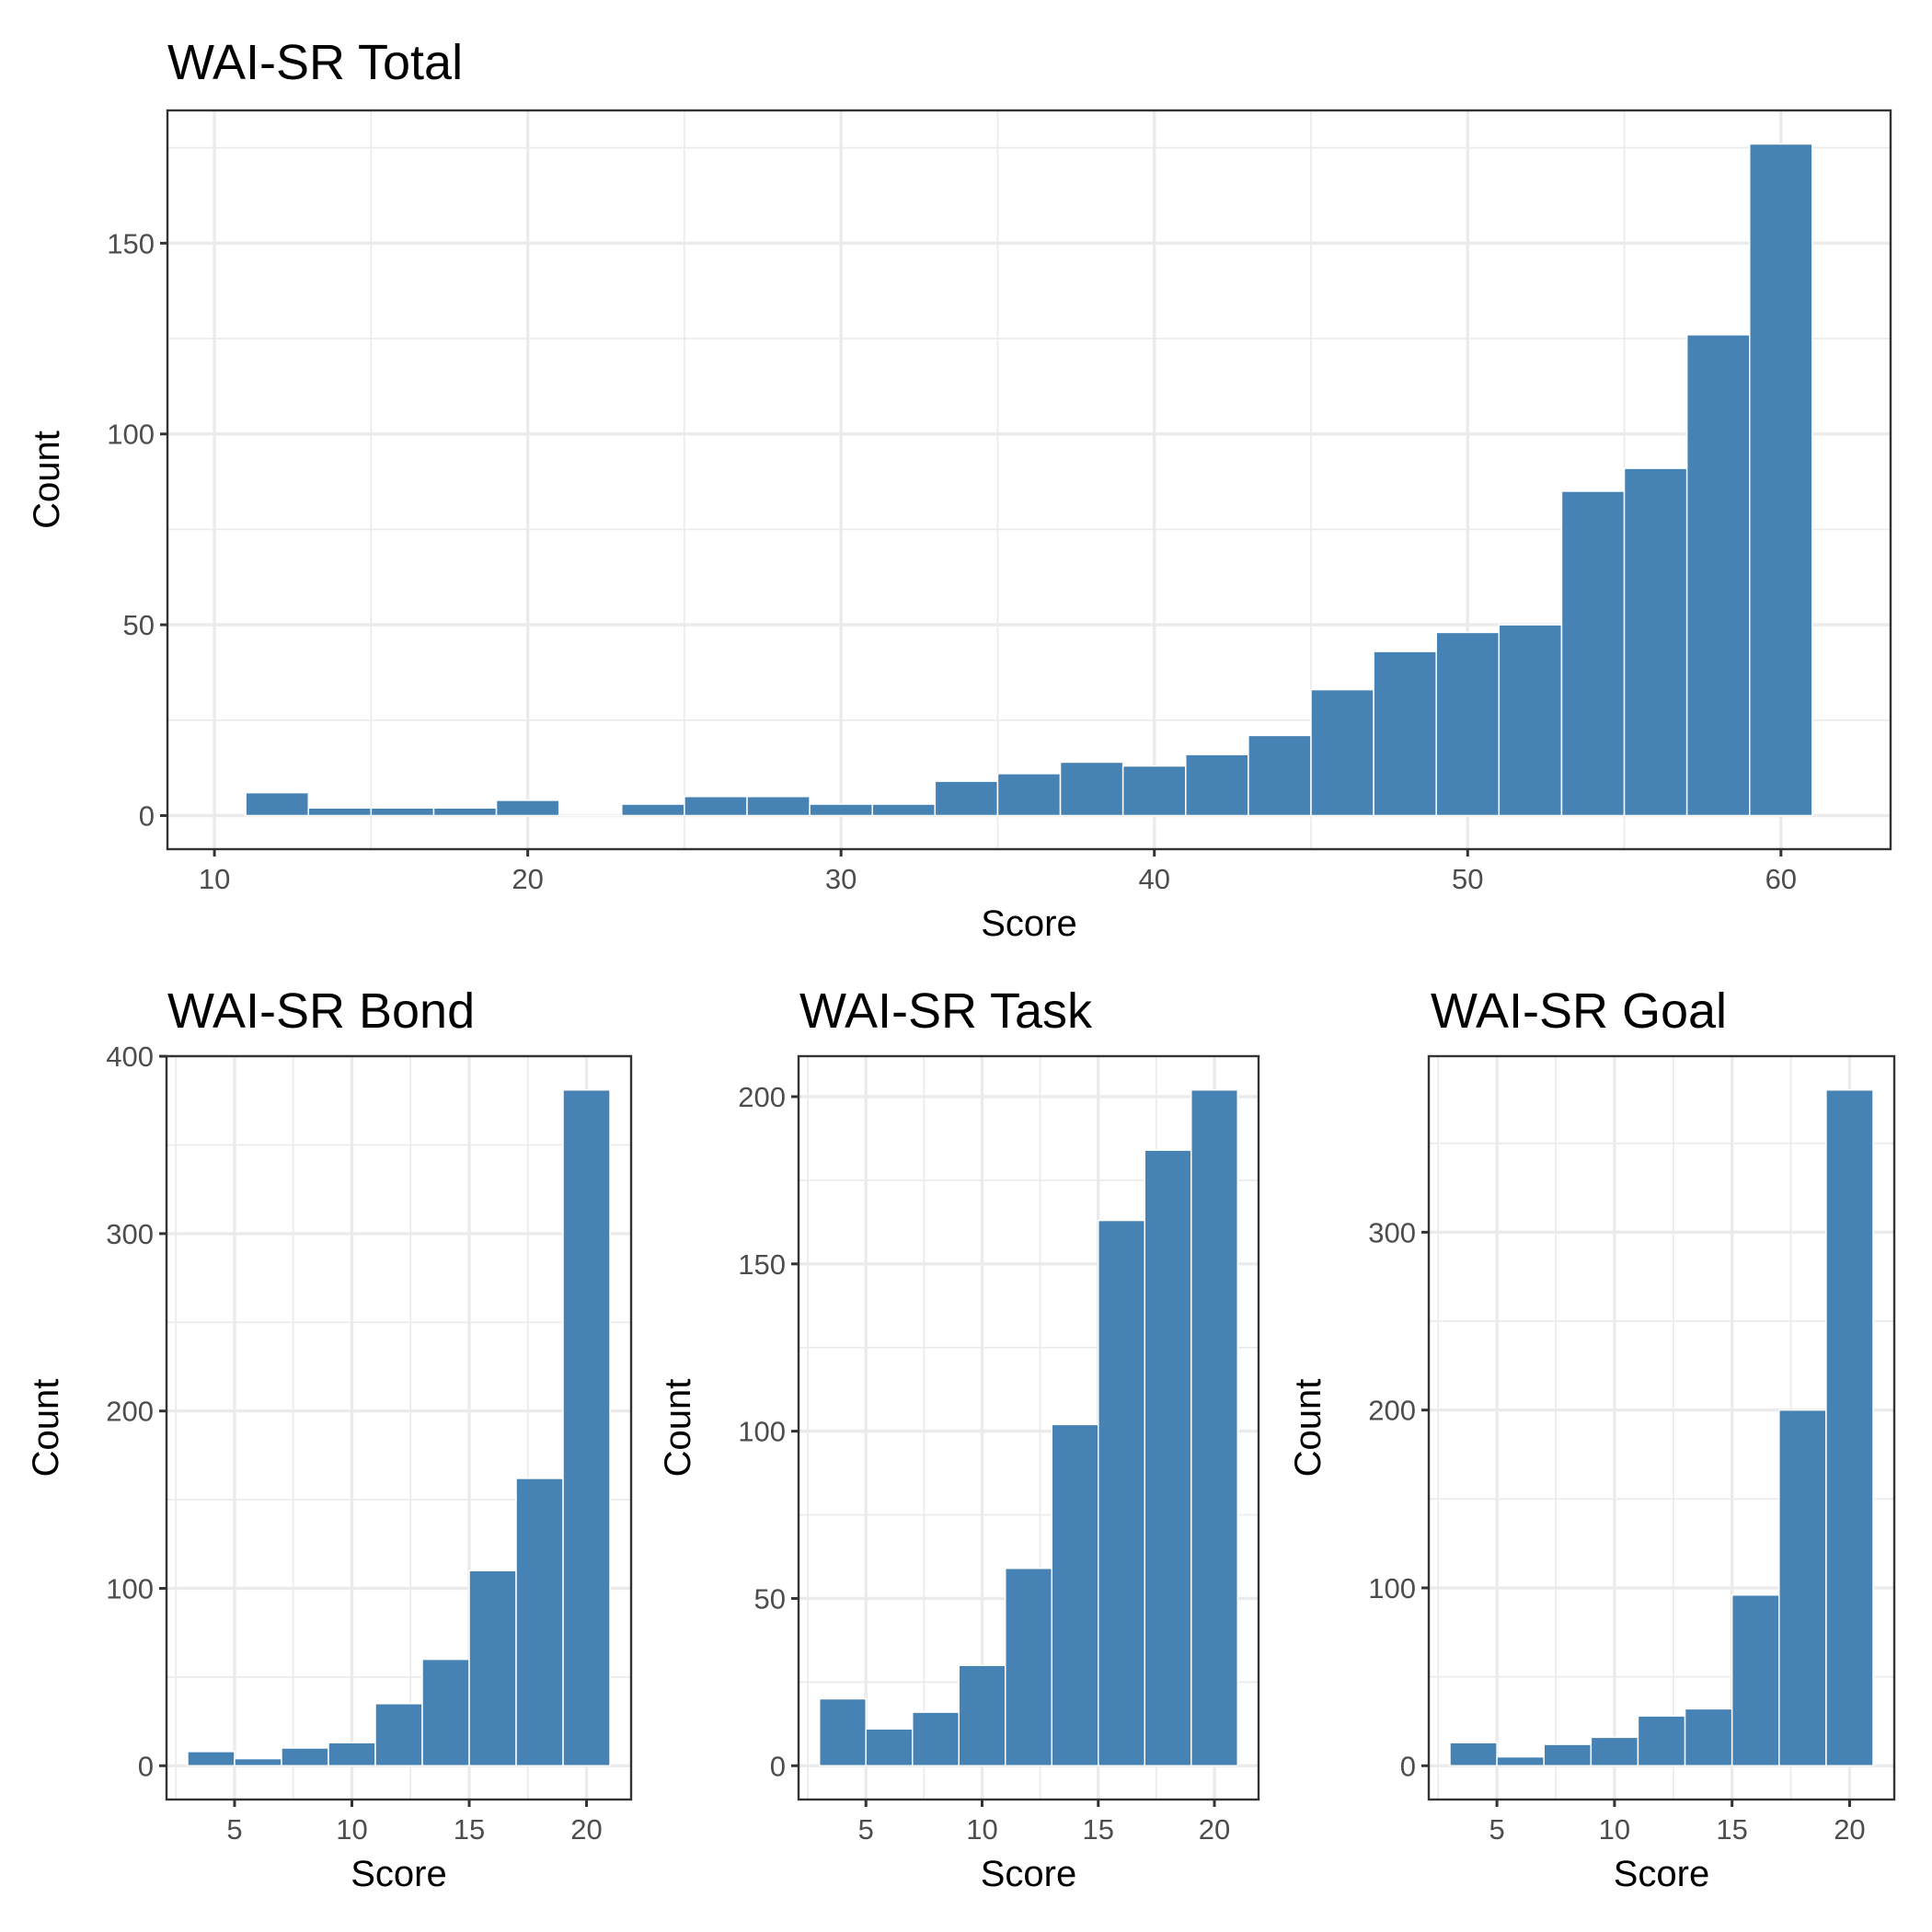 This screenshot has height=1932, width=1932. What do you see at coordinates (130, 1057) in the screenshot?
I see `y-tick-label: 400` at bounding box center [130, 1057].